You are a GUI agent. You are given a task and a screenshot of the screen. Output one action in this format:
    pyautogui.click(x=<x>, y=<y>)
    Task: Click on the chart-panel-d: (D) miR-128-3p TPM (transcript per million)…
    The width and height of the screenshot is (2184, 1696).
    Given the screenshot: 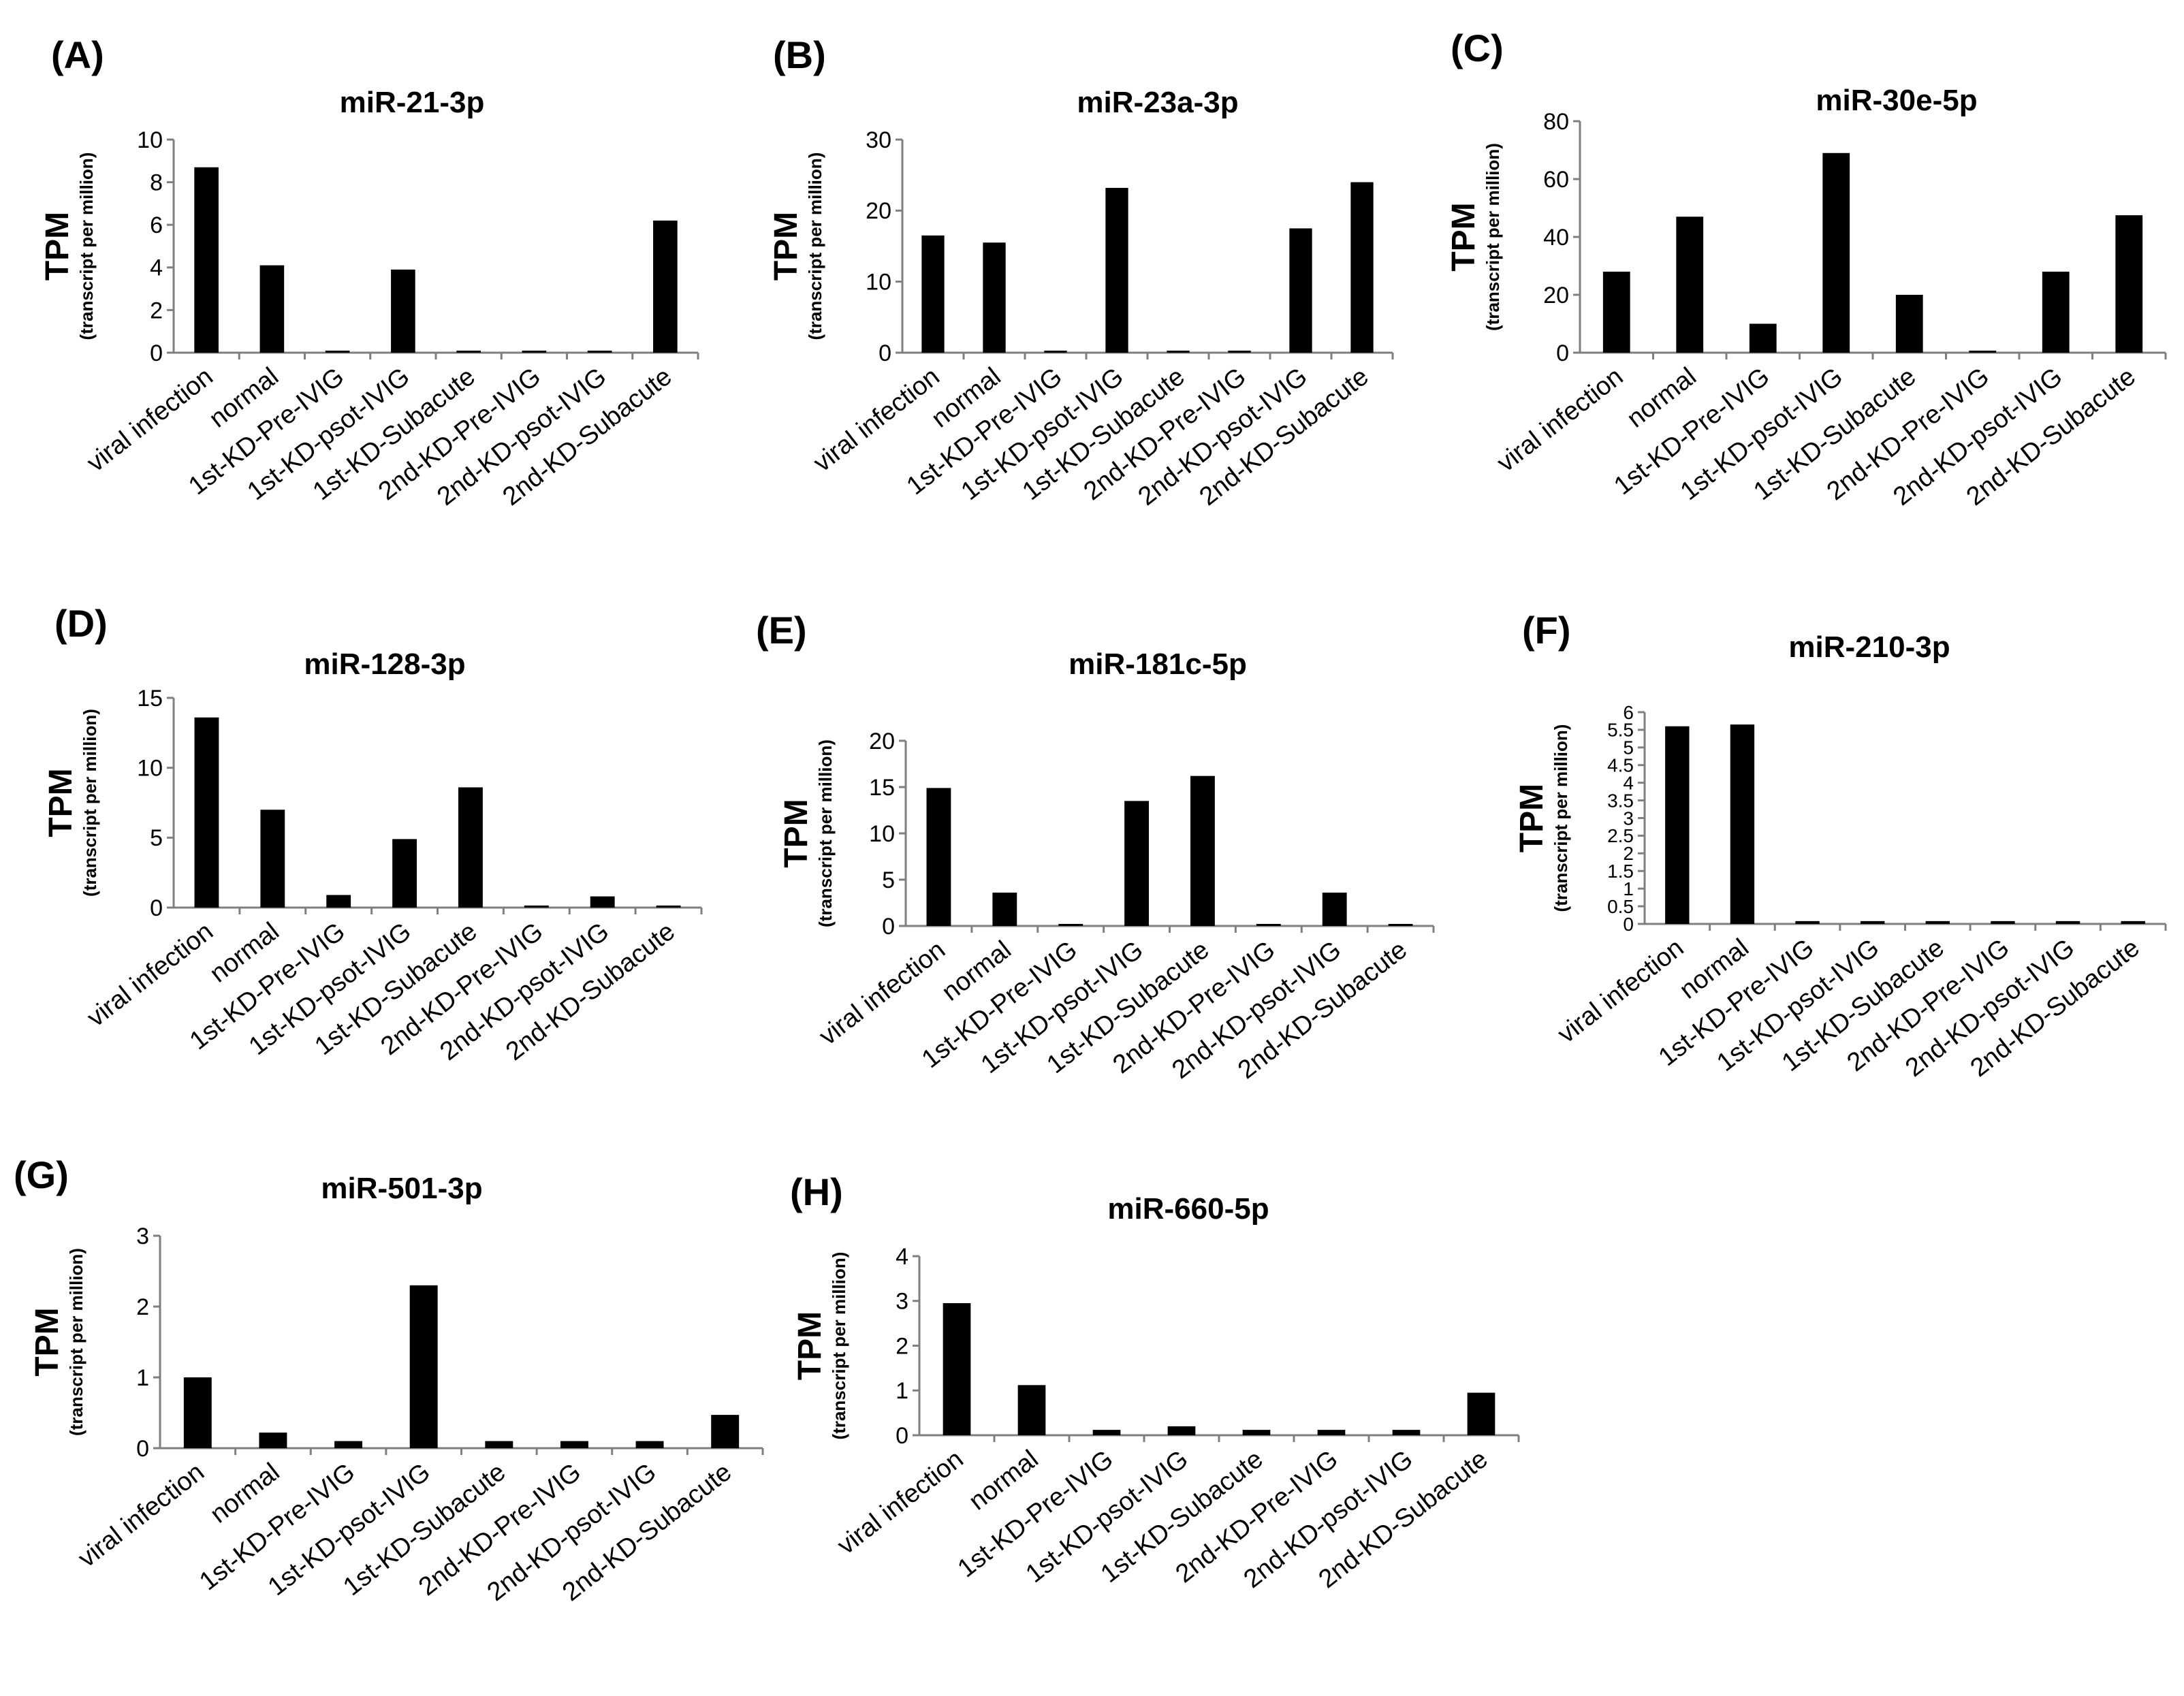 What is the action you would take?
    pyautogui.click(x=373, y=834)
    